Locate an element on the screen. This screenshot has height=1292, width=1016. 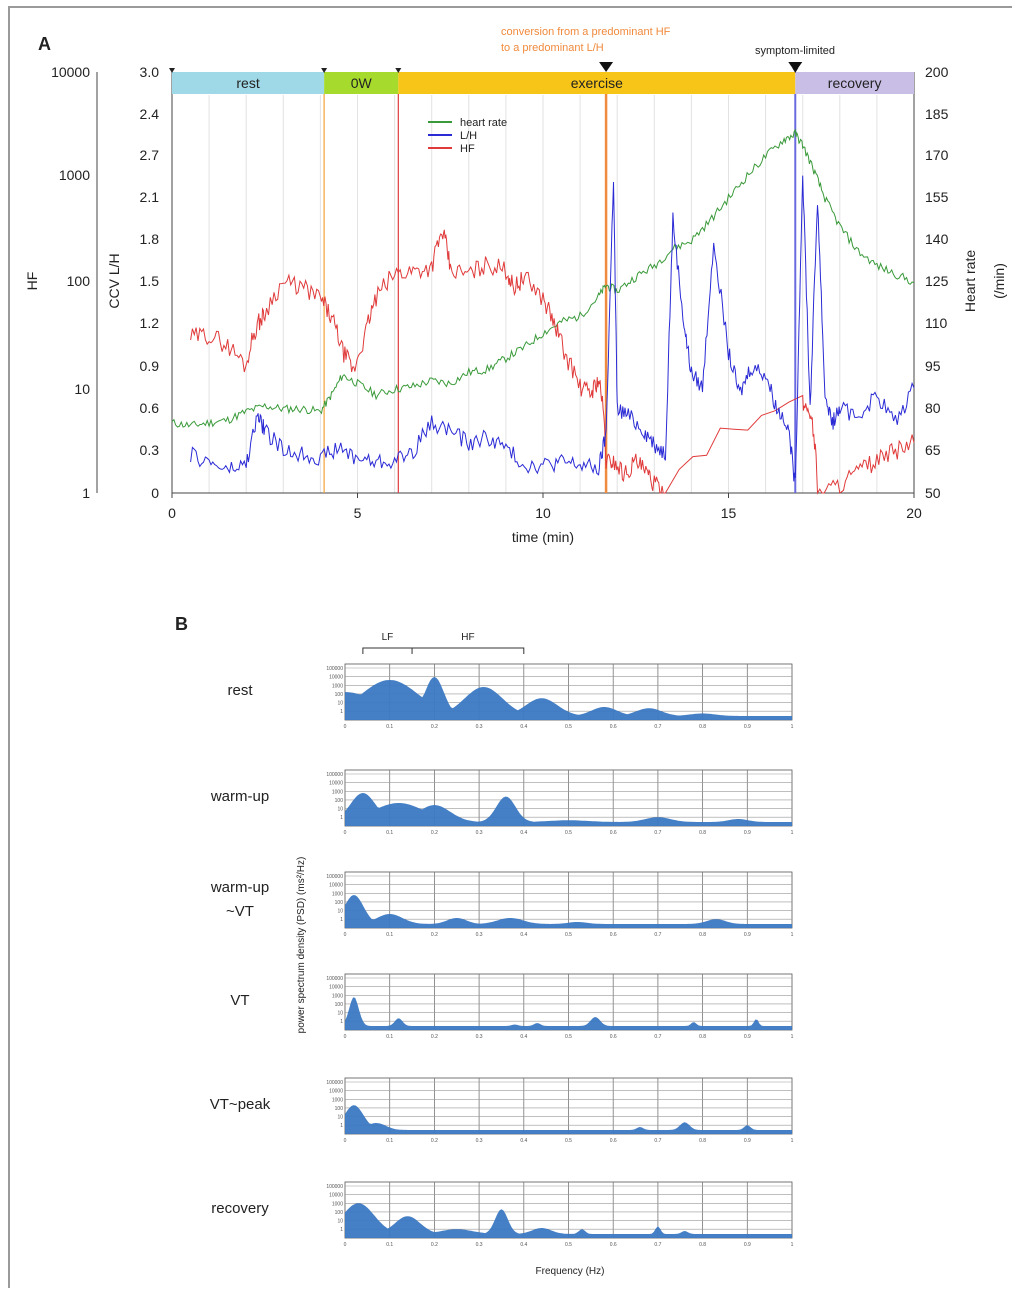
hr-tick-label: 125 is located at coordinates (937, 281).